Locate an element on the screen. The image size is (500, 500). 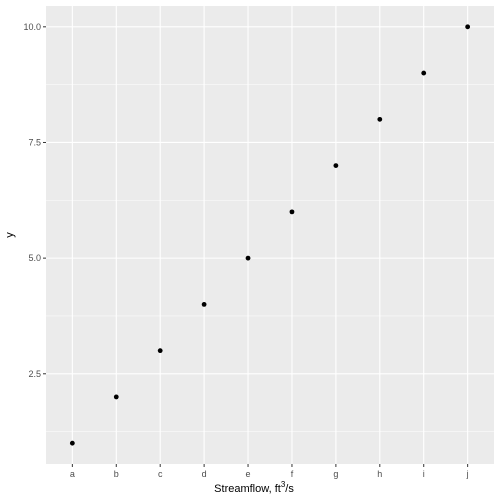
x-tick-label: a is located at coordinates (72, 474).